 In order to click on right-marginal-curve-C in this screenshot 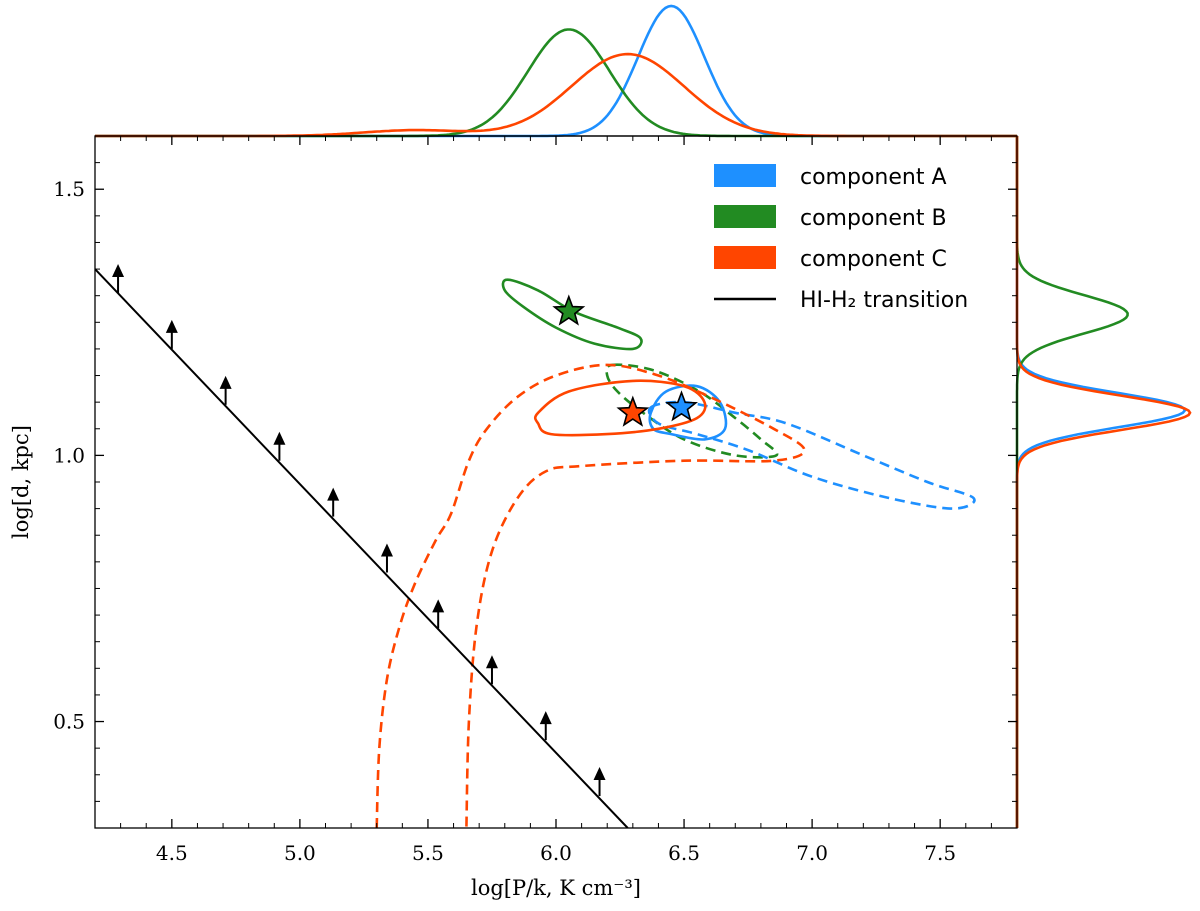, I will do `click(1103, 482)`.